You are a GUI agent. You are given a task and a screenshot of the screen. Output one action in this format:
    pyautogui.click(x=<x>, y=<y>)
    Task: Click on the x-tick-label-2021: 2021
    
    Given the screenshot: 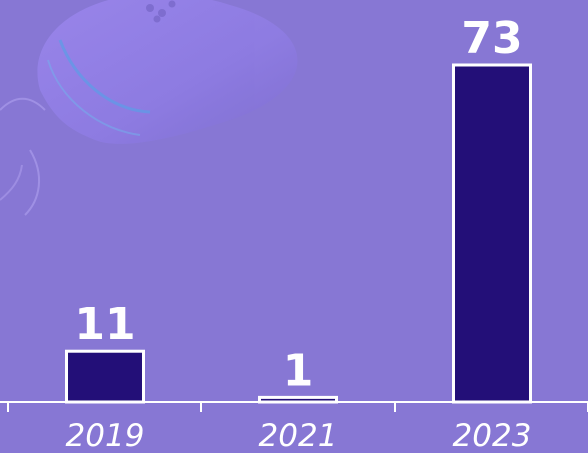 What is the action you would take?
    pyautogui.click(x=298, y=435)
    